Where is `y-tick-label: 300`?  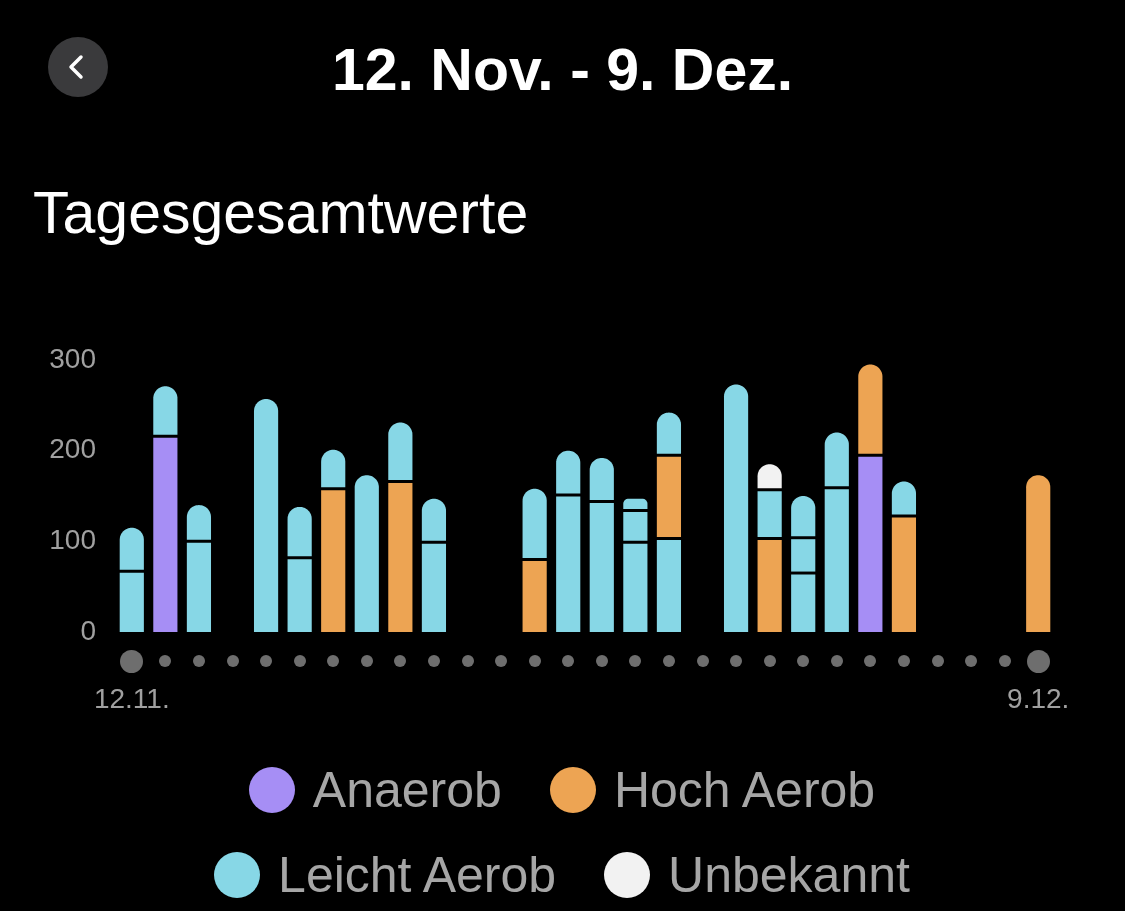
y-tick-label: 300 is located at coordinates (72, 358).